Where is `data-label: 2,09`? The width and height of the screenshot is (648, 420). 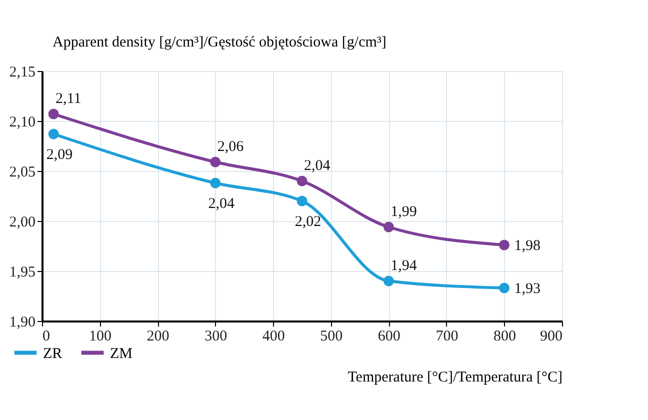 data-label: 2,09 is located at coordinates (59, 155).